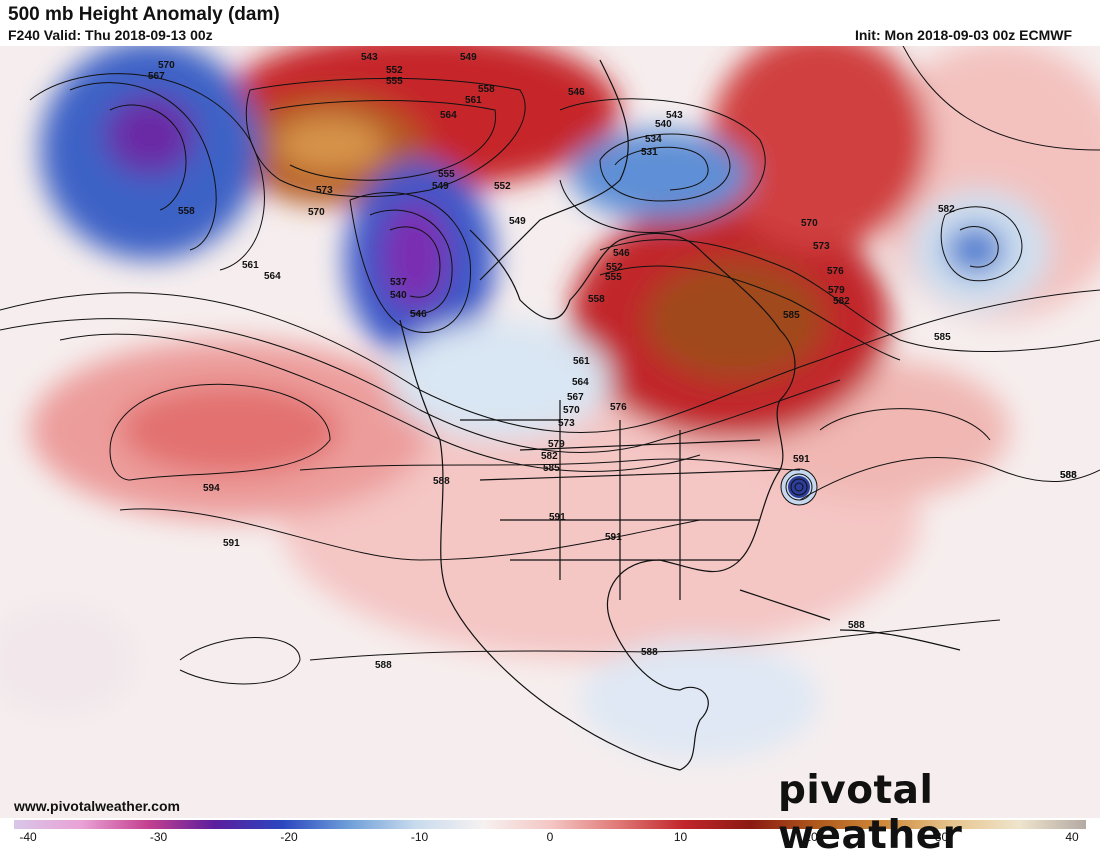 This screenshot has height=858, width=1100. I want to click on valid-time: F240 Valid: Thu 2018-09-13 00z, so click(110, 35).